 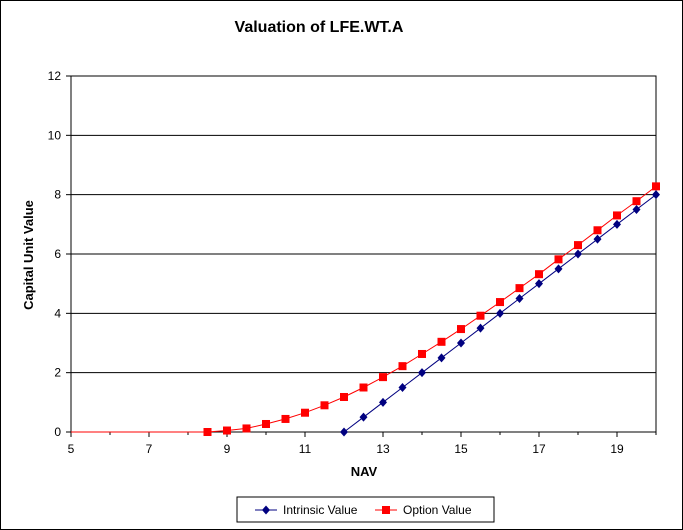 I want to click on legend-label: Intrinsic Value, so click(x=320, y=510).